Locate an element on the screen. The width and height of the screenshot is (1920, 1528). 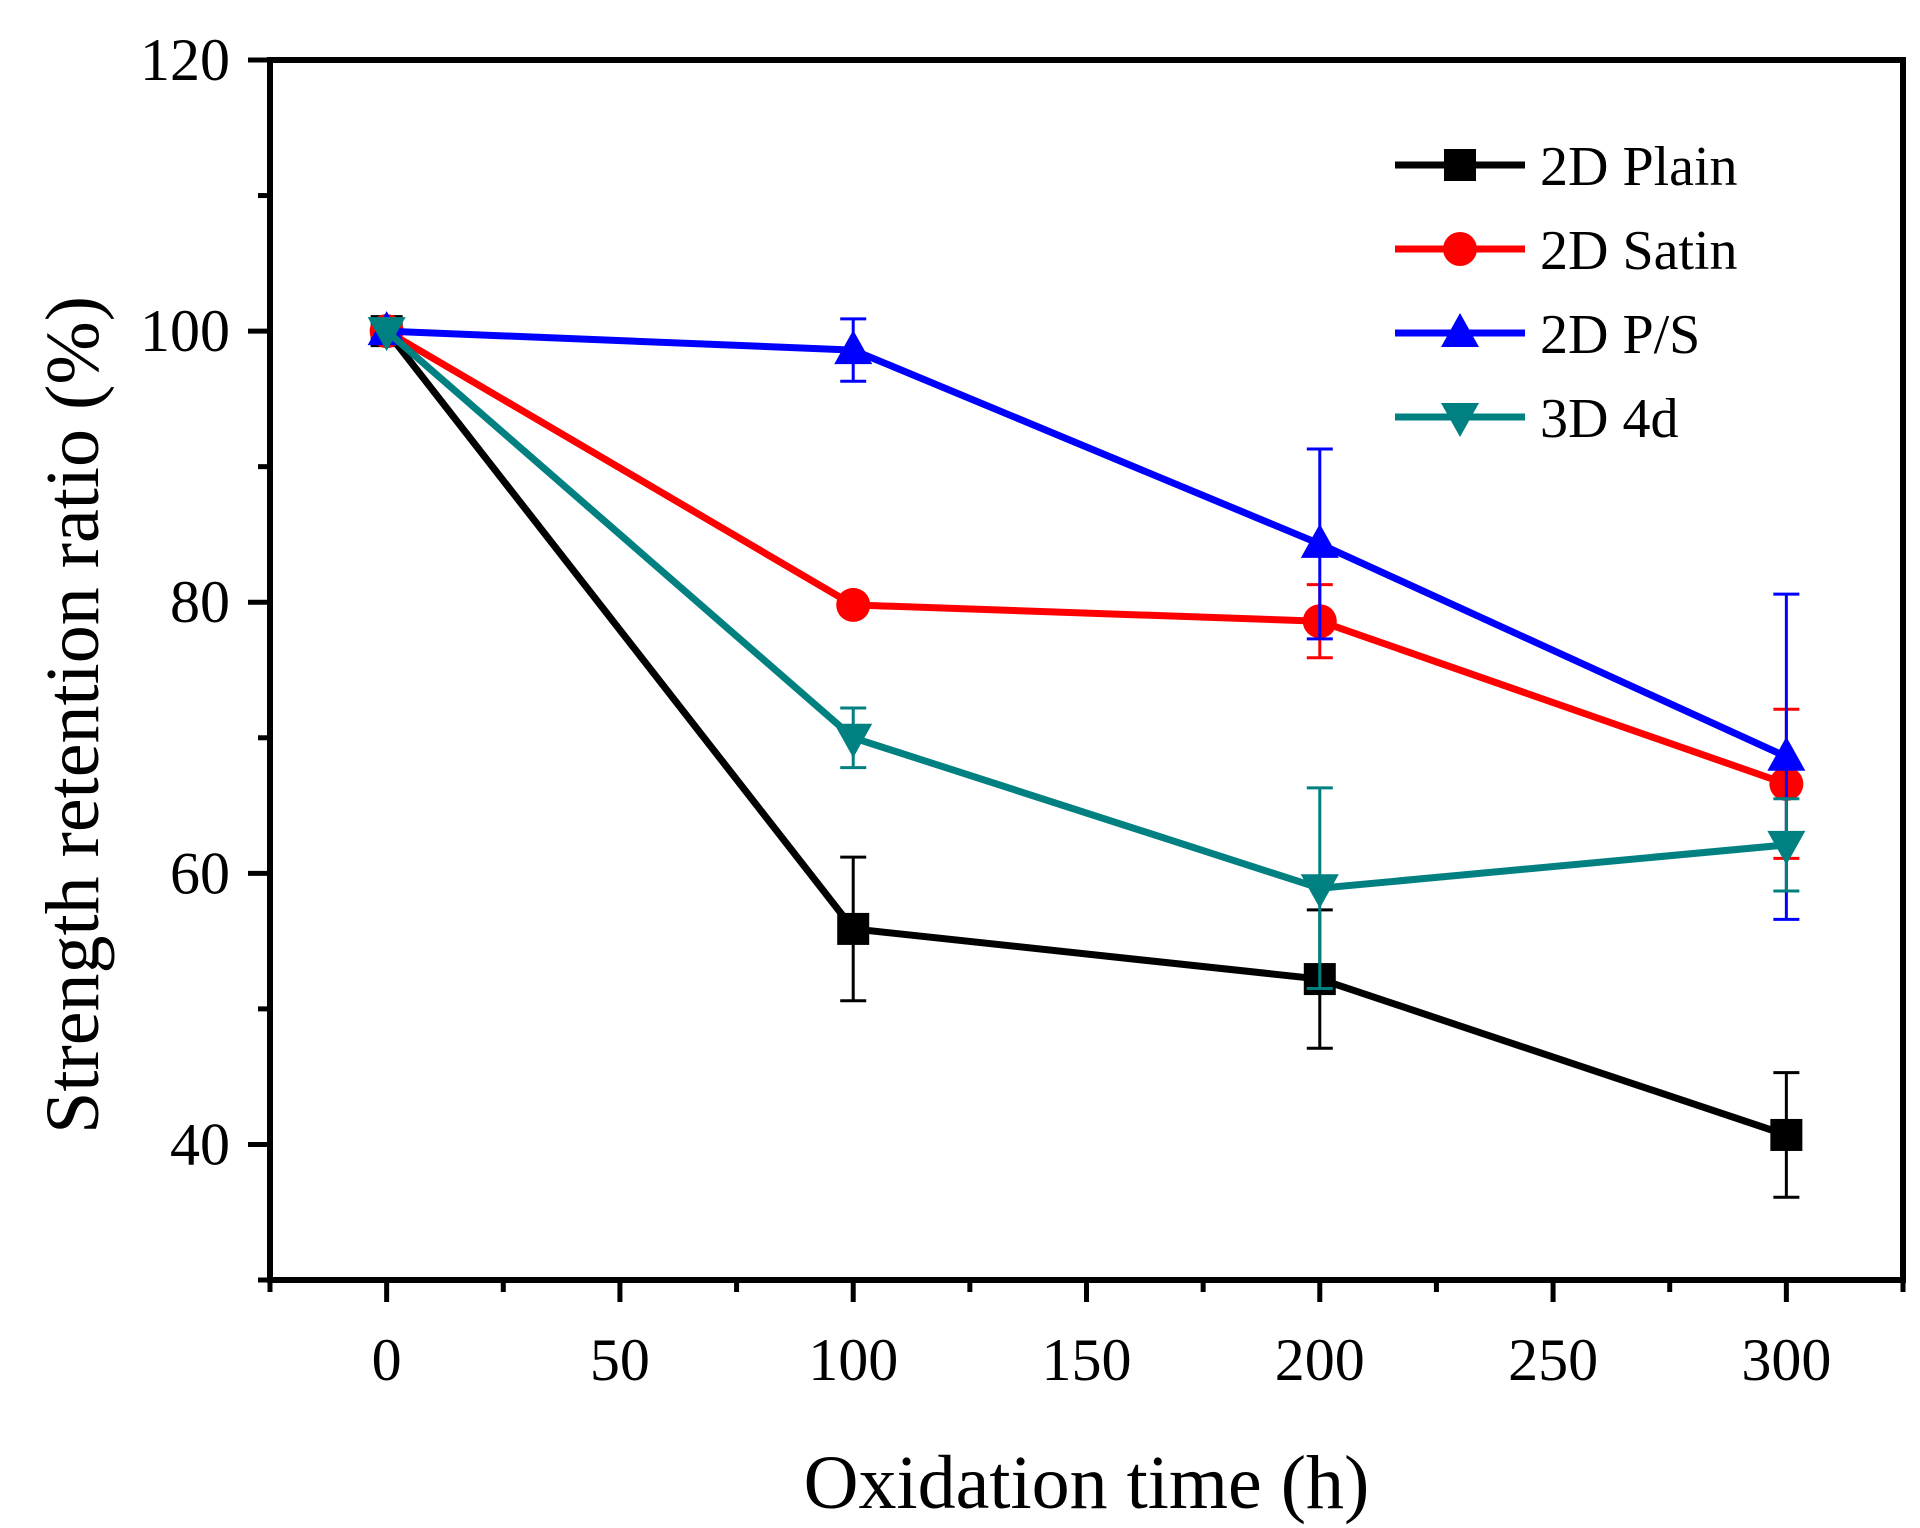
legend: 2D Plain 2D Satin 2D P/S 3D 4d is located at coordinates (1566, 293).